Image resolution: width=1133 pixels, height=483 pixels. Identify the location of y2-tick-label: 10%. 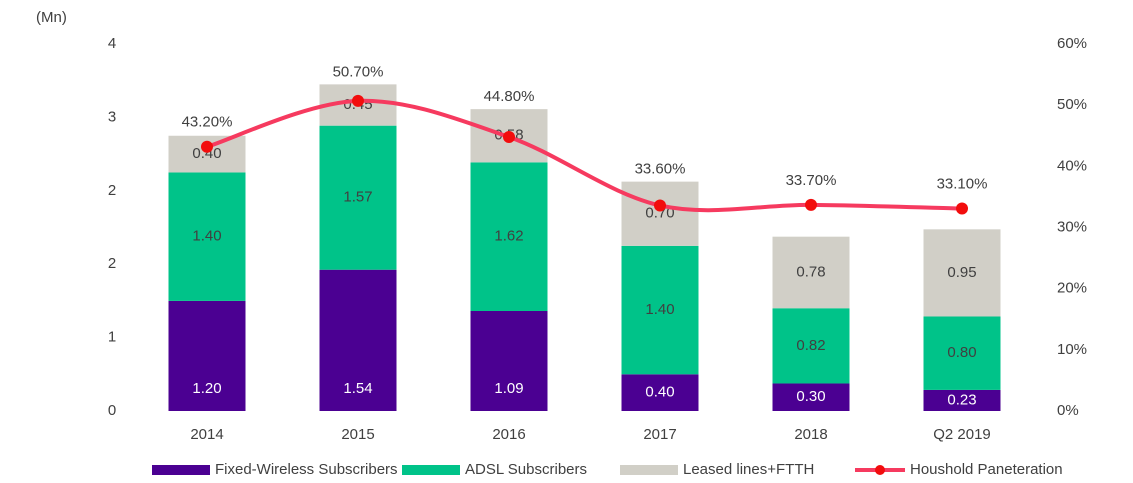
(1072, 349).